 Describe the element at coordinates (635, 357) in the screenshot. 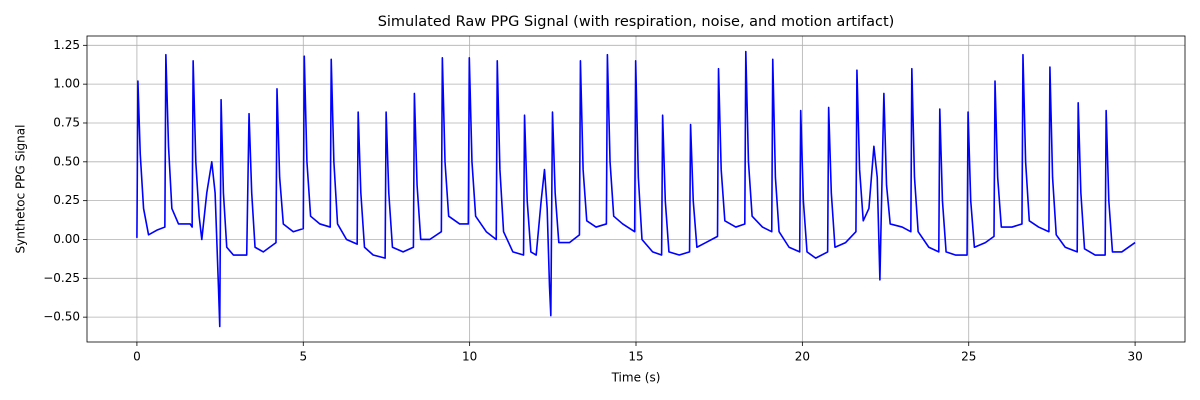

I see `x-tick-label: 15` at that location.